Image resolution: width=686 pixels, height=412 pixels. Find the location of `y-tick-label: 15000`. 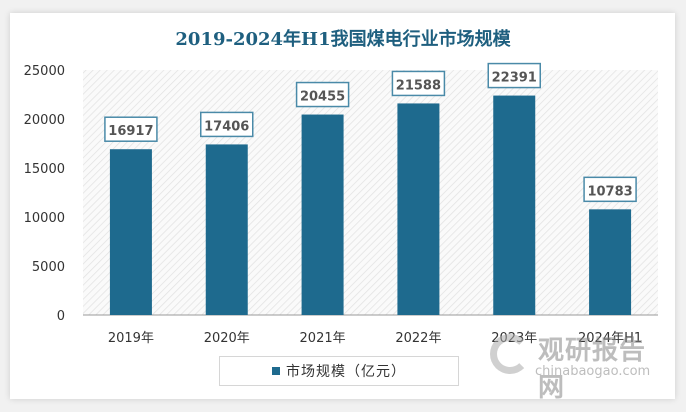

y-tick-label: 15000 is located at coordinates (44, 169).